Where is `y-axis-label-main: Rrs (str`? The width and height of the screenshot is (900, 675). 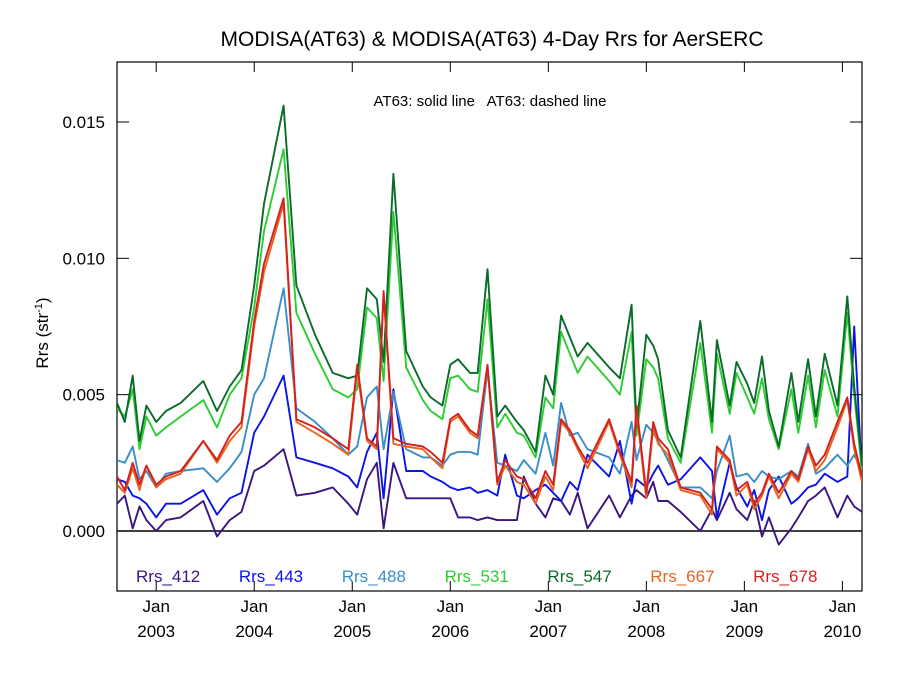
y-axis-label-main: Rrs (str is located at coordinates (42, 341).